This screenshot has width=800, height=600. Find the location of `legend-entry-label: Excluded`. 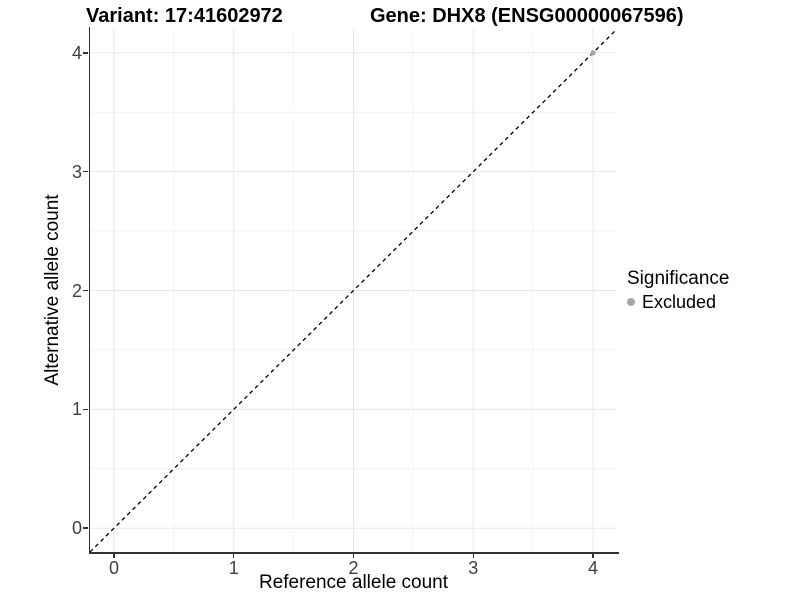

legend-entry-label: Excluded is located at coordinates (679, 302).